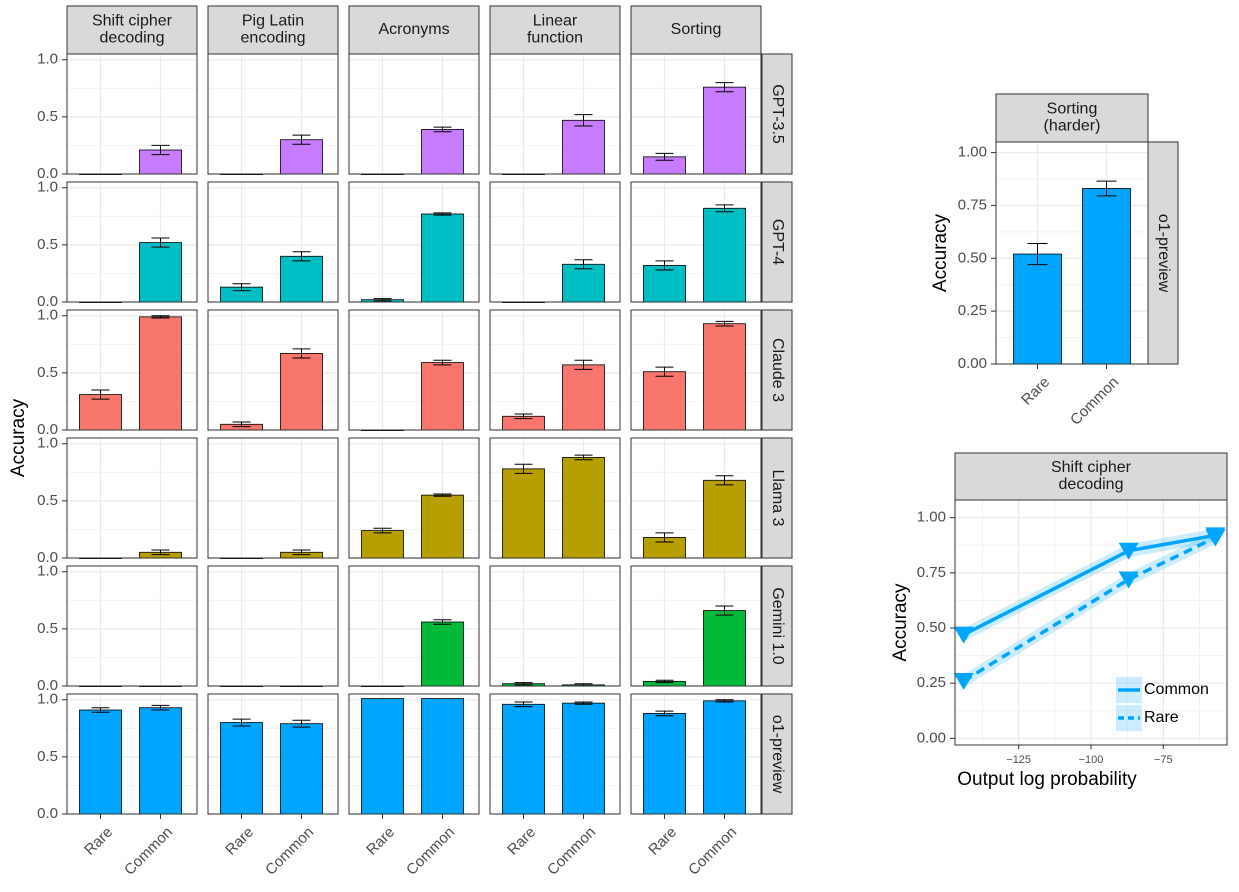  What do you see at coordinates (1018, 760) in the screenshot?
I see `x-tick-label: −125` at bounding box center [1018, 760].